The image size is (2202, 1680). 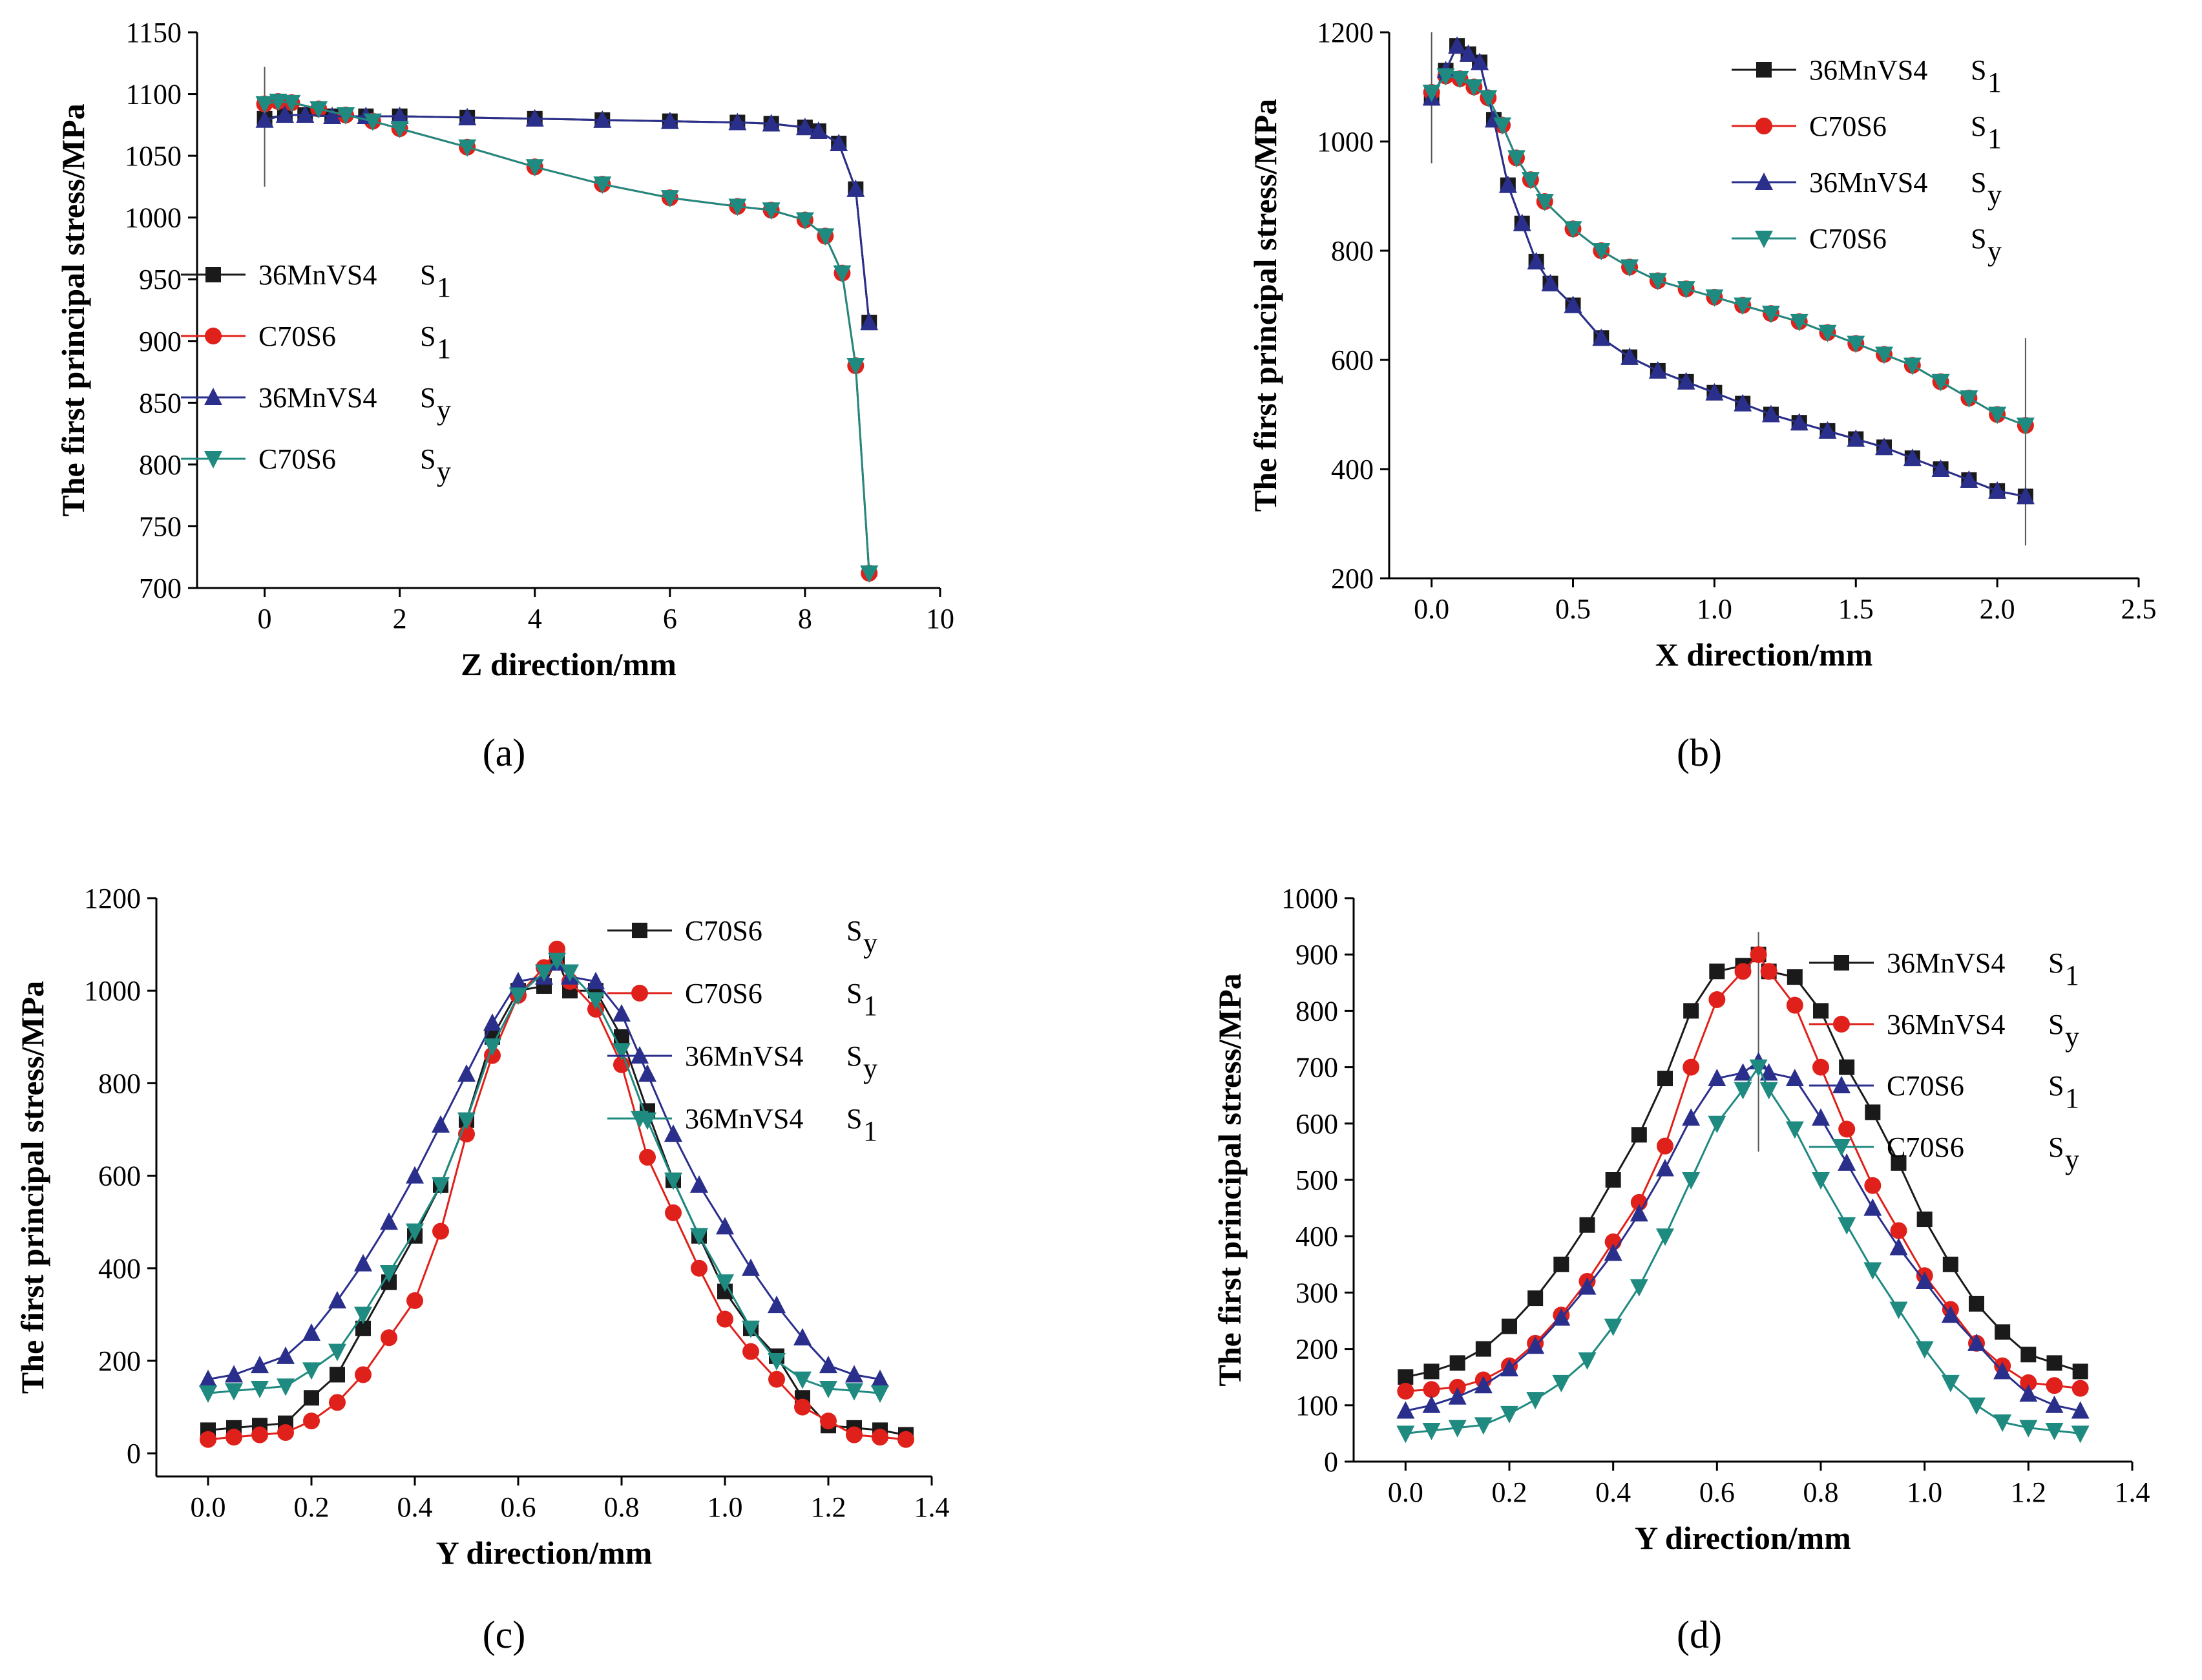 What do you see at coordinates (504, 753) in the screenshot?
I see `panel-label: (a)` at bounding box center [504, 753].